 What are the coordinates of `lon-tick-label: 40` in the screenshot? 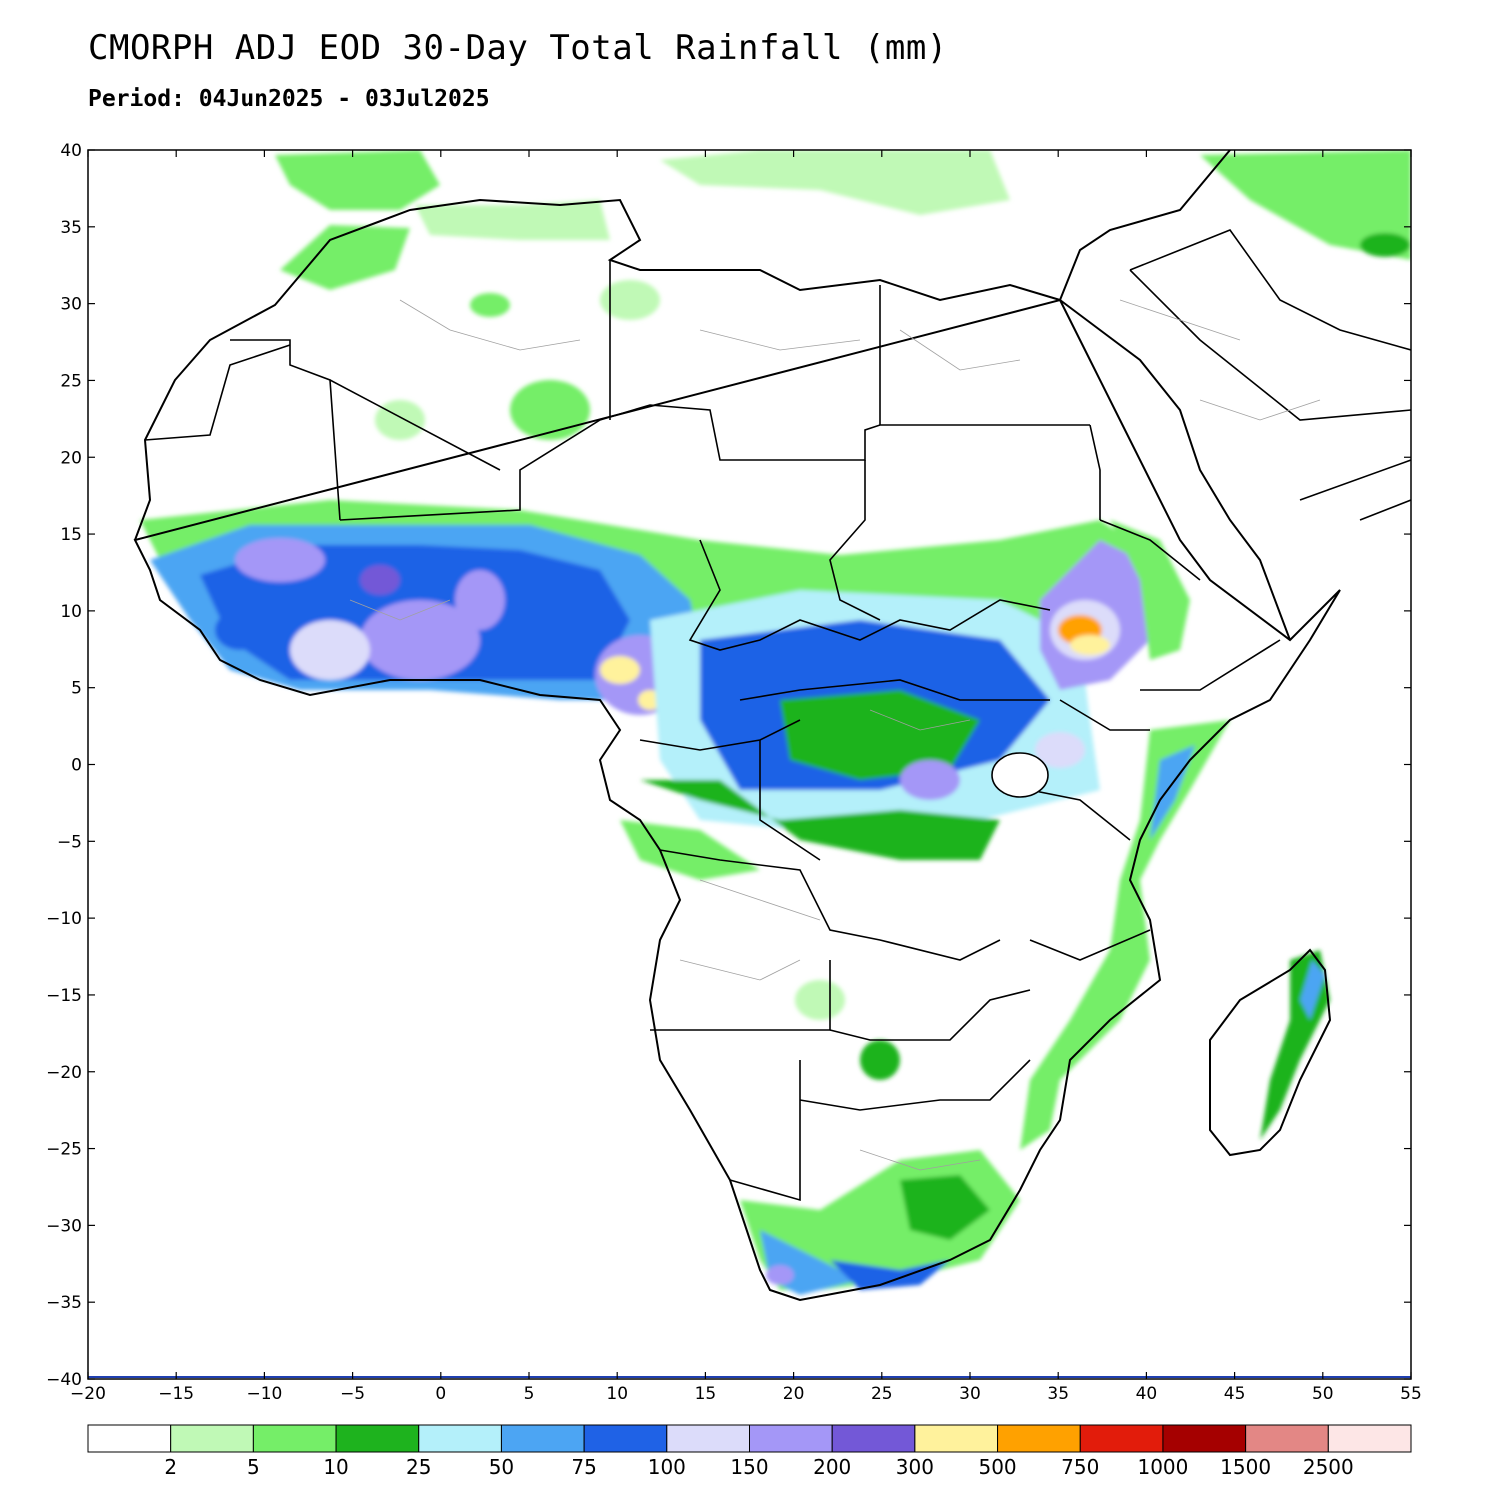 It's located at (1147, 1394).